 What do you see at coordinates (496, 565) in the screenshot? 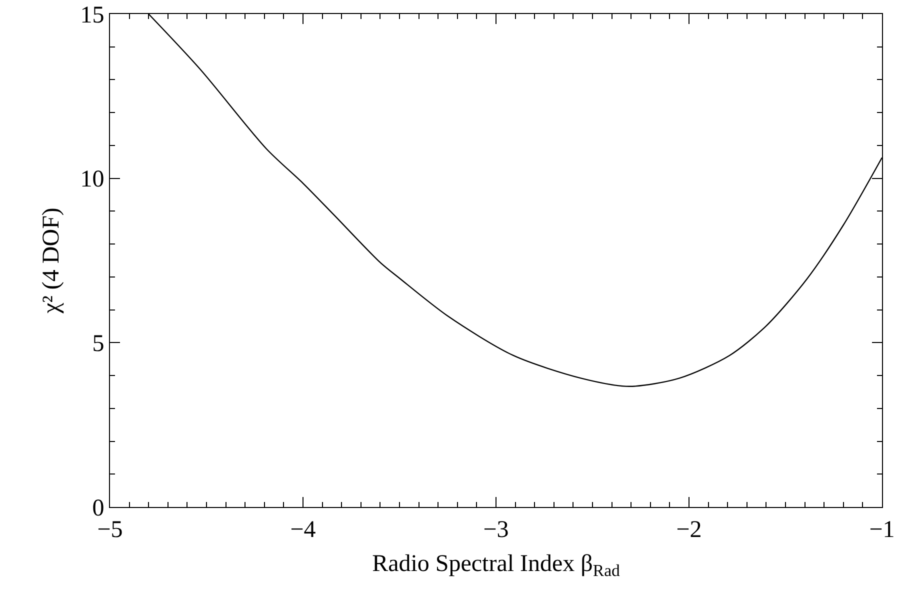
I see `x-axis-title: Radio Spectral Index β$_{Rad}$` at bounding box center [496, 565].